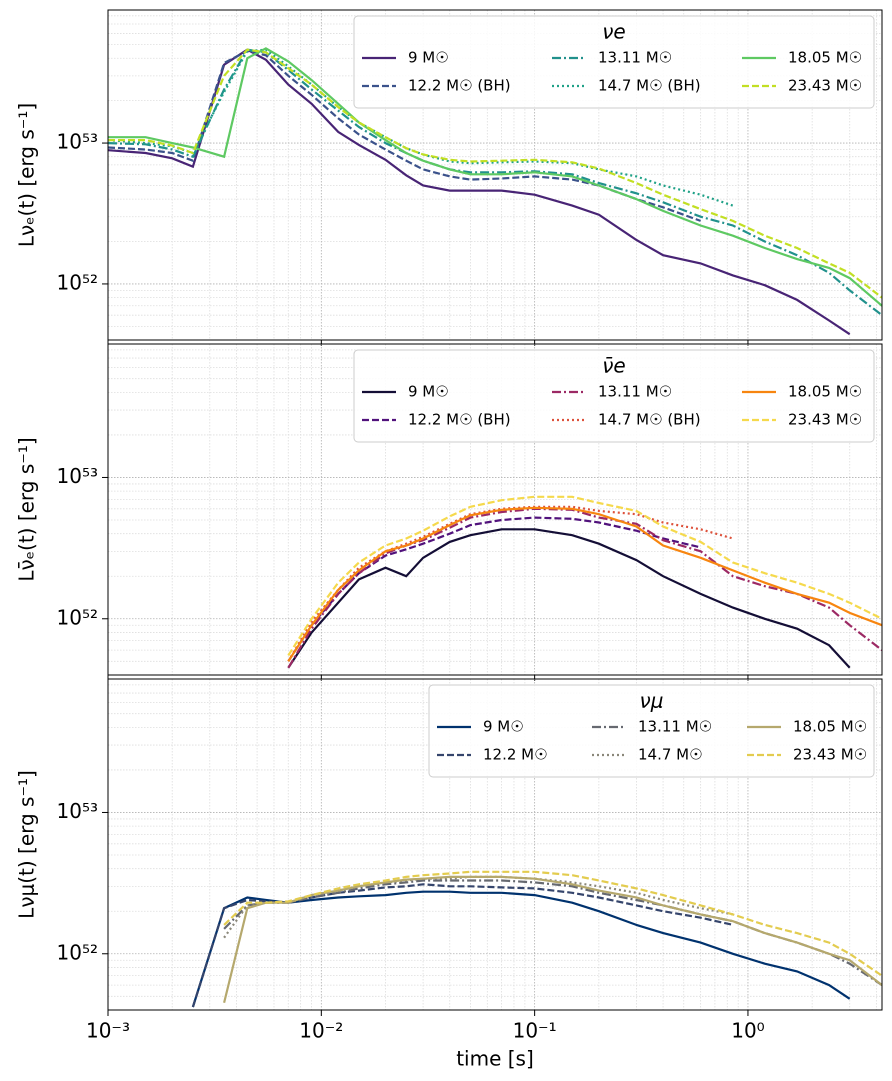 The height and width of the screenshot is (1081, 892). Describe the element at coordinates (670, 755) in the screenshot. I see `legend-label: 14.7 M☉` at that location.